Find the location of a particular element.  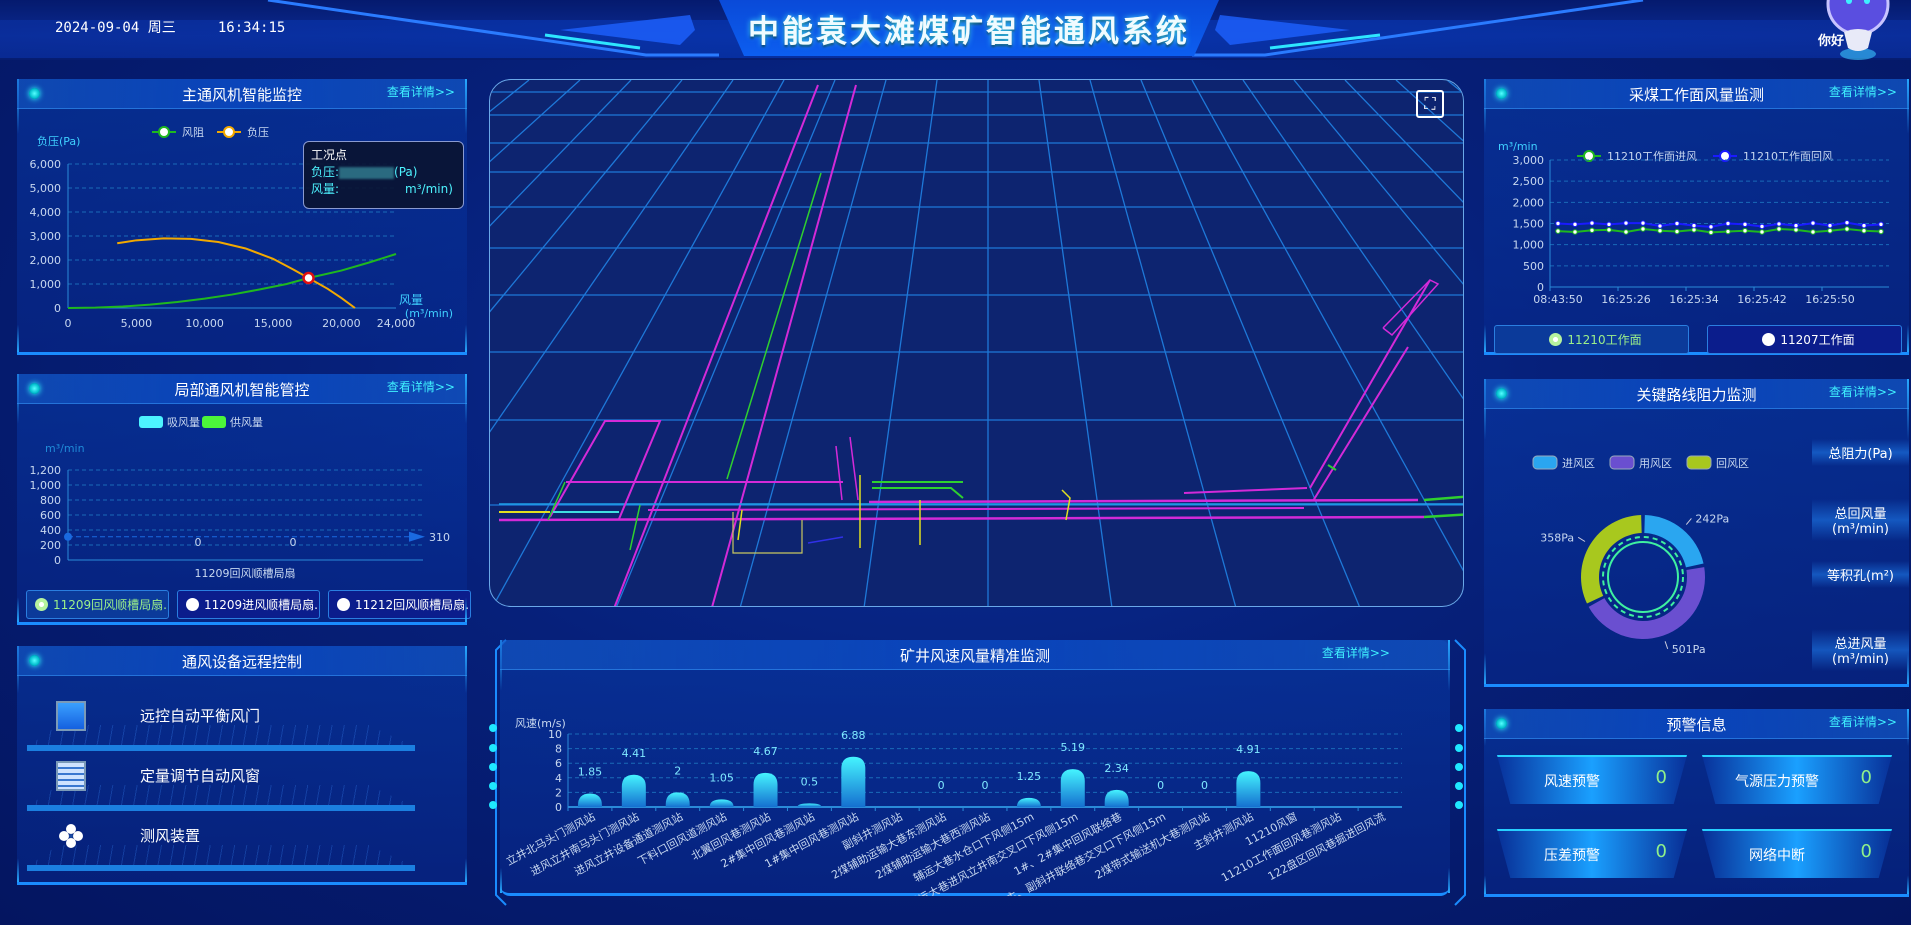

x-tick-label: 16:25:50 is located at coordinates (1829, 299).